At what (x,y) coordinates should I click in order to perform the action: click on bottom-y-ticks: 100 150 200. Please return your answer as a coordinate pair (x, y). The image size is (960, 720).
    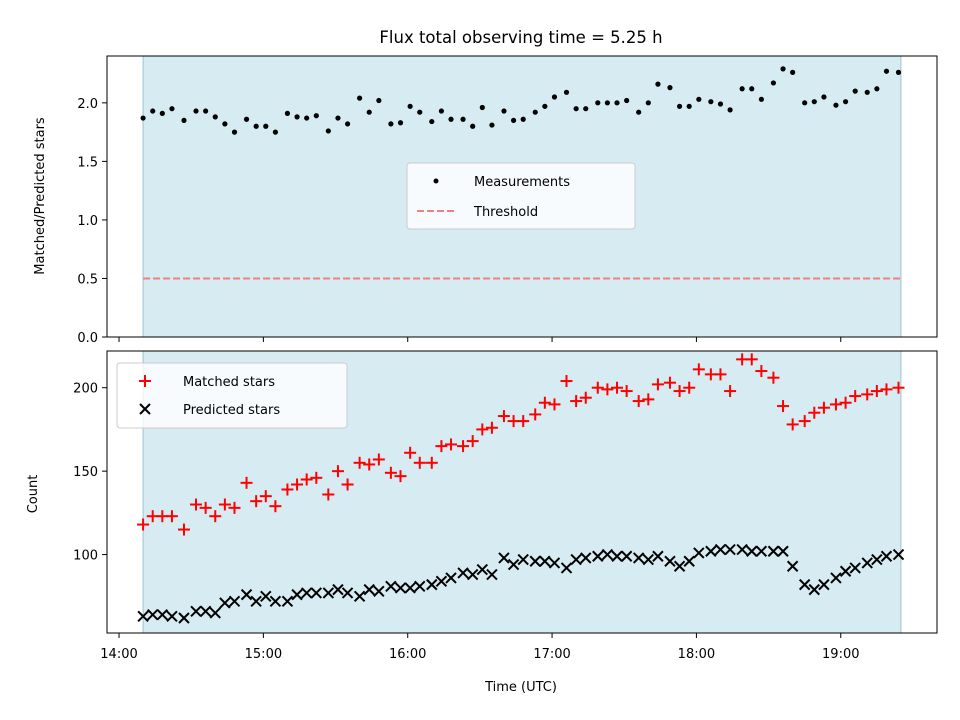
    Looking at the image, I should click on (90, 473).